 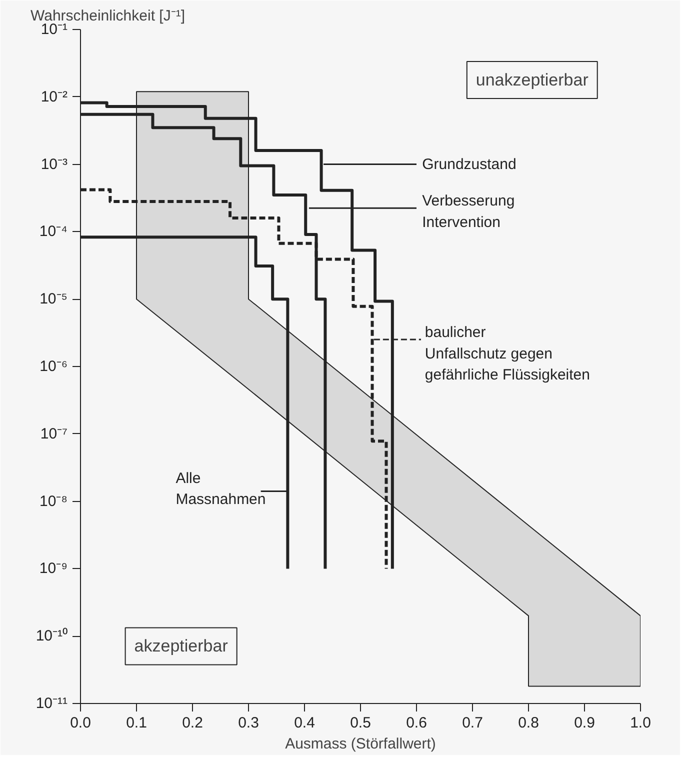 What do you see at coordinates (584, 723) in the screenshot?
I see `x-tick-label: 0.9` at bounding box center [584, 723].